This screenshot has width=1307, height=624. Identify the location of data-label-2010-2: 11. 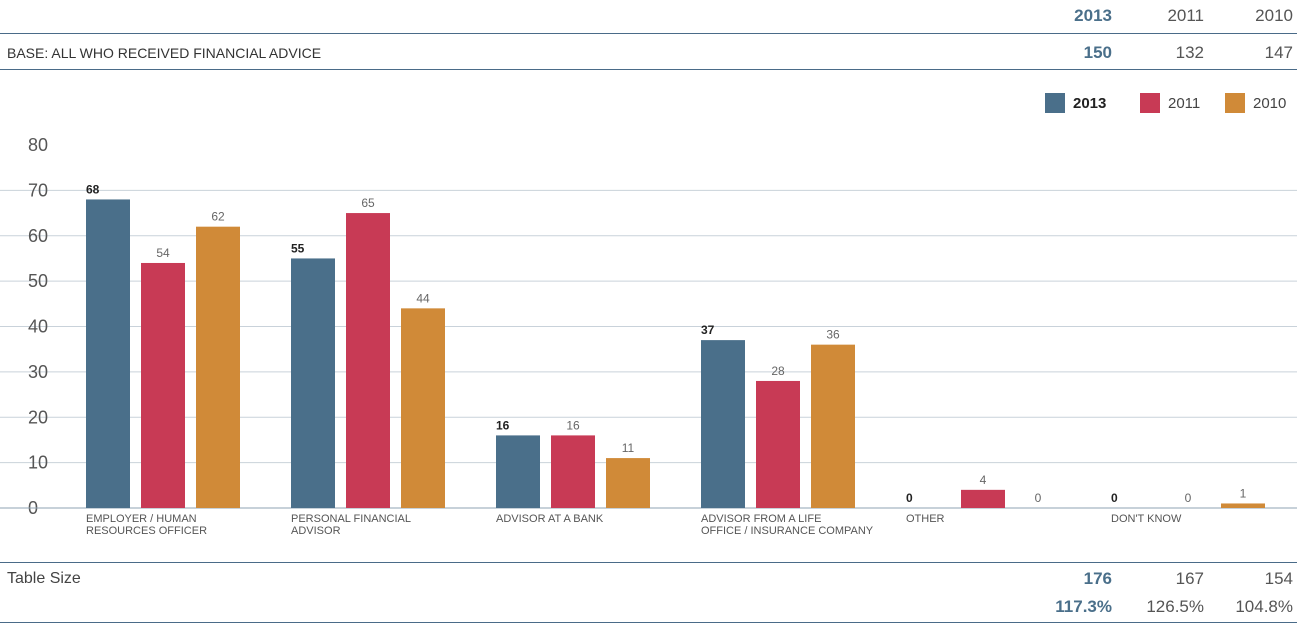
(628, 448).